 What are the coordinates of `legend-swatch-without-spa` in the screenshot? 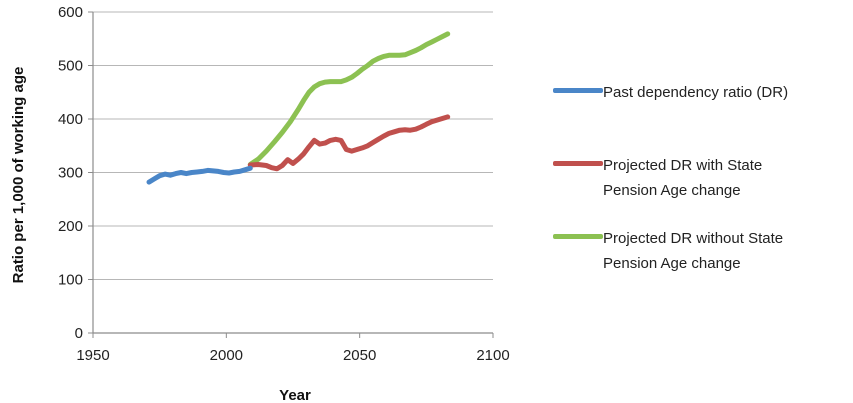 It's located at (578, 236).